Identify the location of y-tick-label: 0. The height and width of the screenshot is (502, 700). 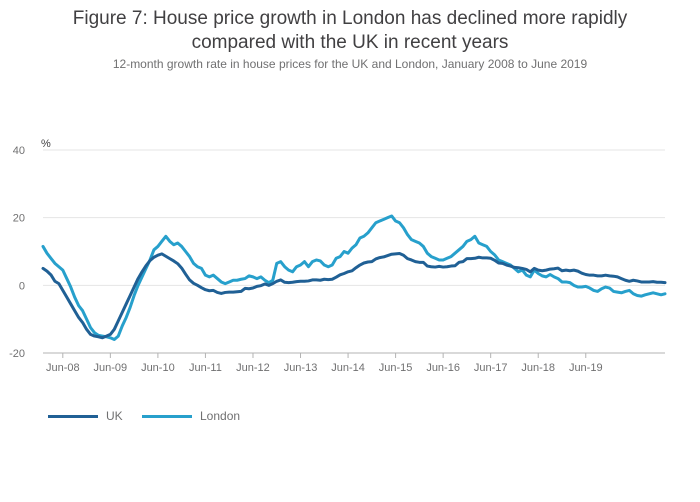
(22, 286).